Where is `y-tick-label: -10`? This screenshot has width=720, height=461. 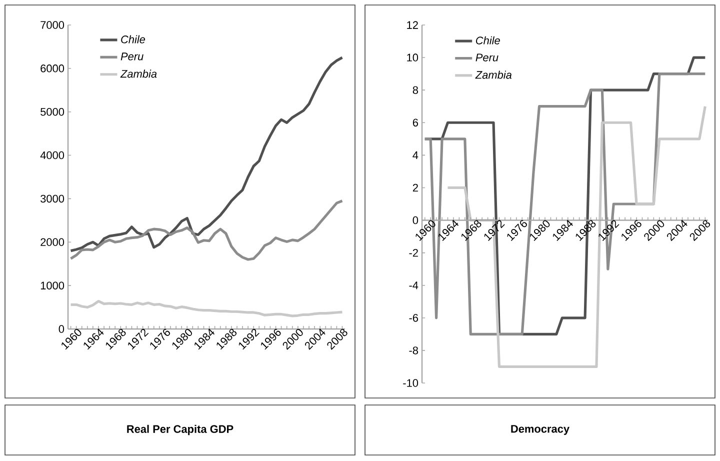
y-tick-label: -10 is located at coordinates (410, 383).